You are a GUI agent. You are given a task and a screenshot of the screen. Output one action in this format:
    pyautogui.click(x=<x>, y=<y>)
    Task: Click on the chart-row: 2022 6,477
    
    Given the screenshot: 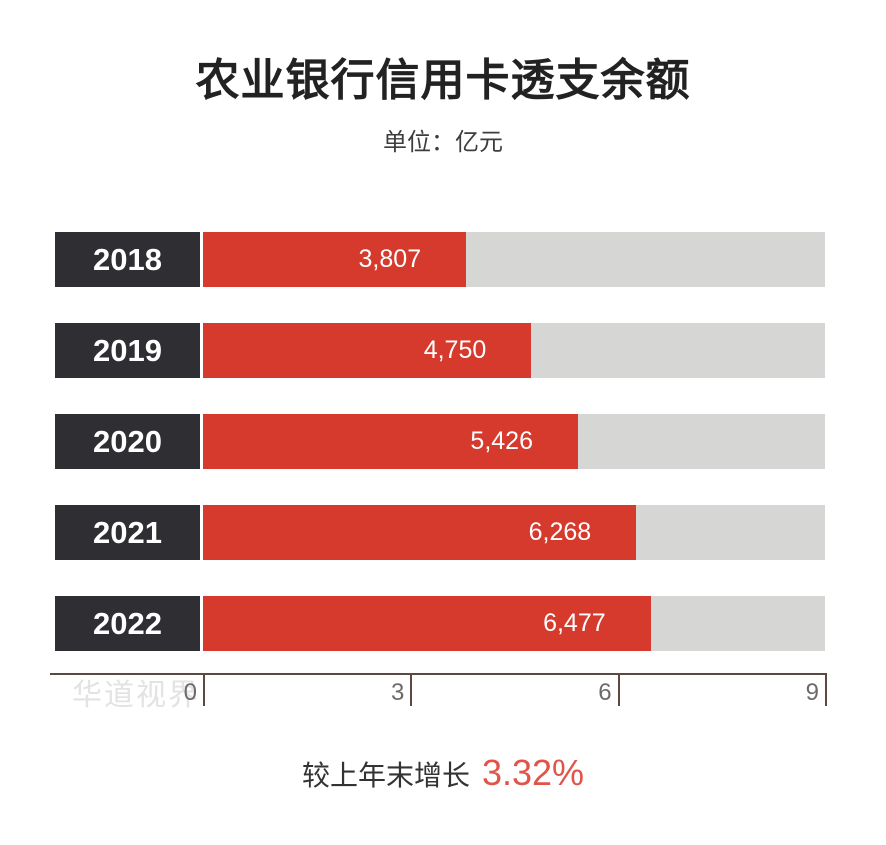 What is the action you would take?
    pyautogui.click(x=440, y=623)
    